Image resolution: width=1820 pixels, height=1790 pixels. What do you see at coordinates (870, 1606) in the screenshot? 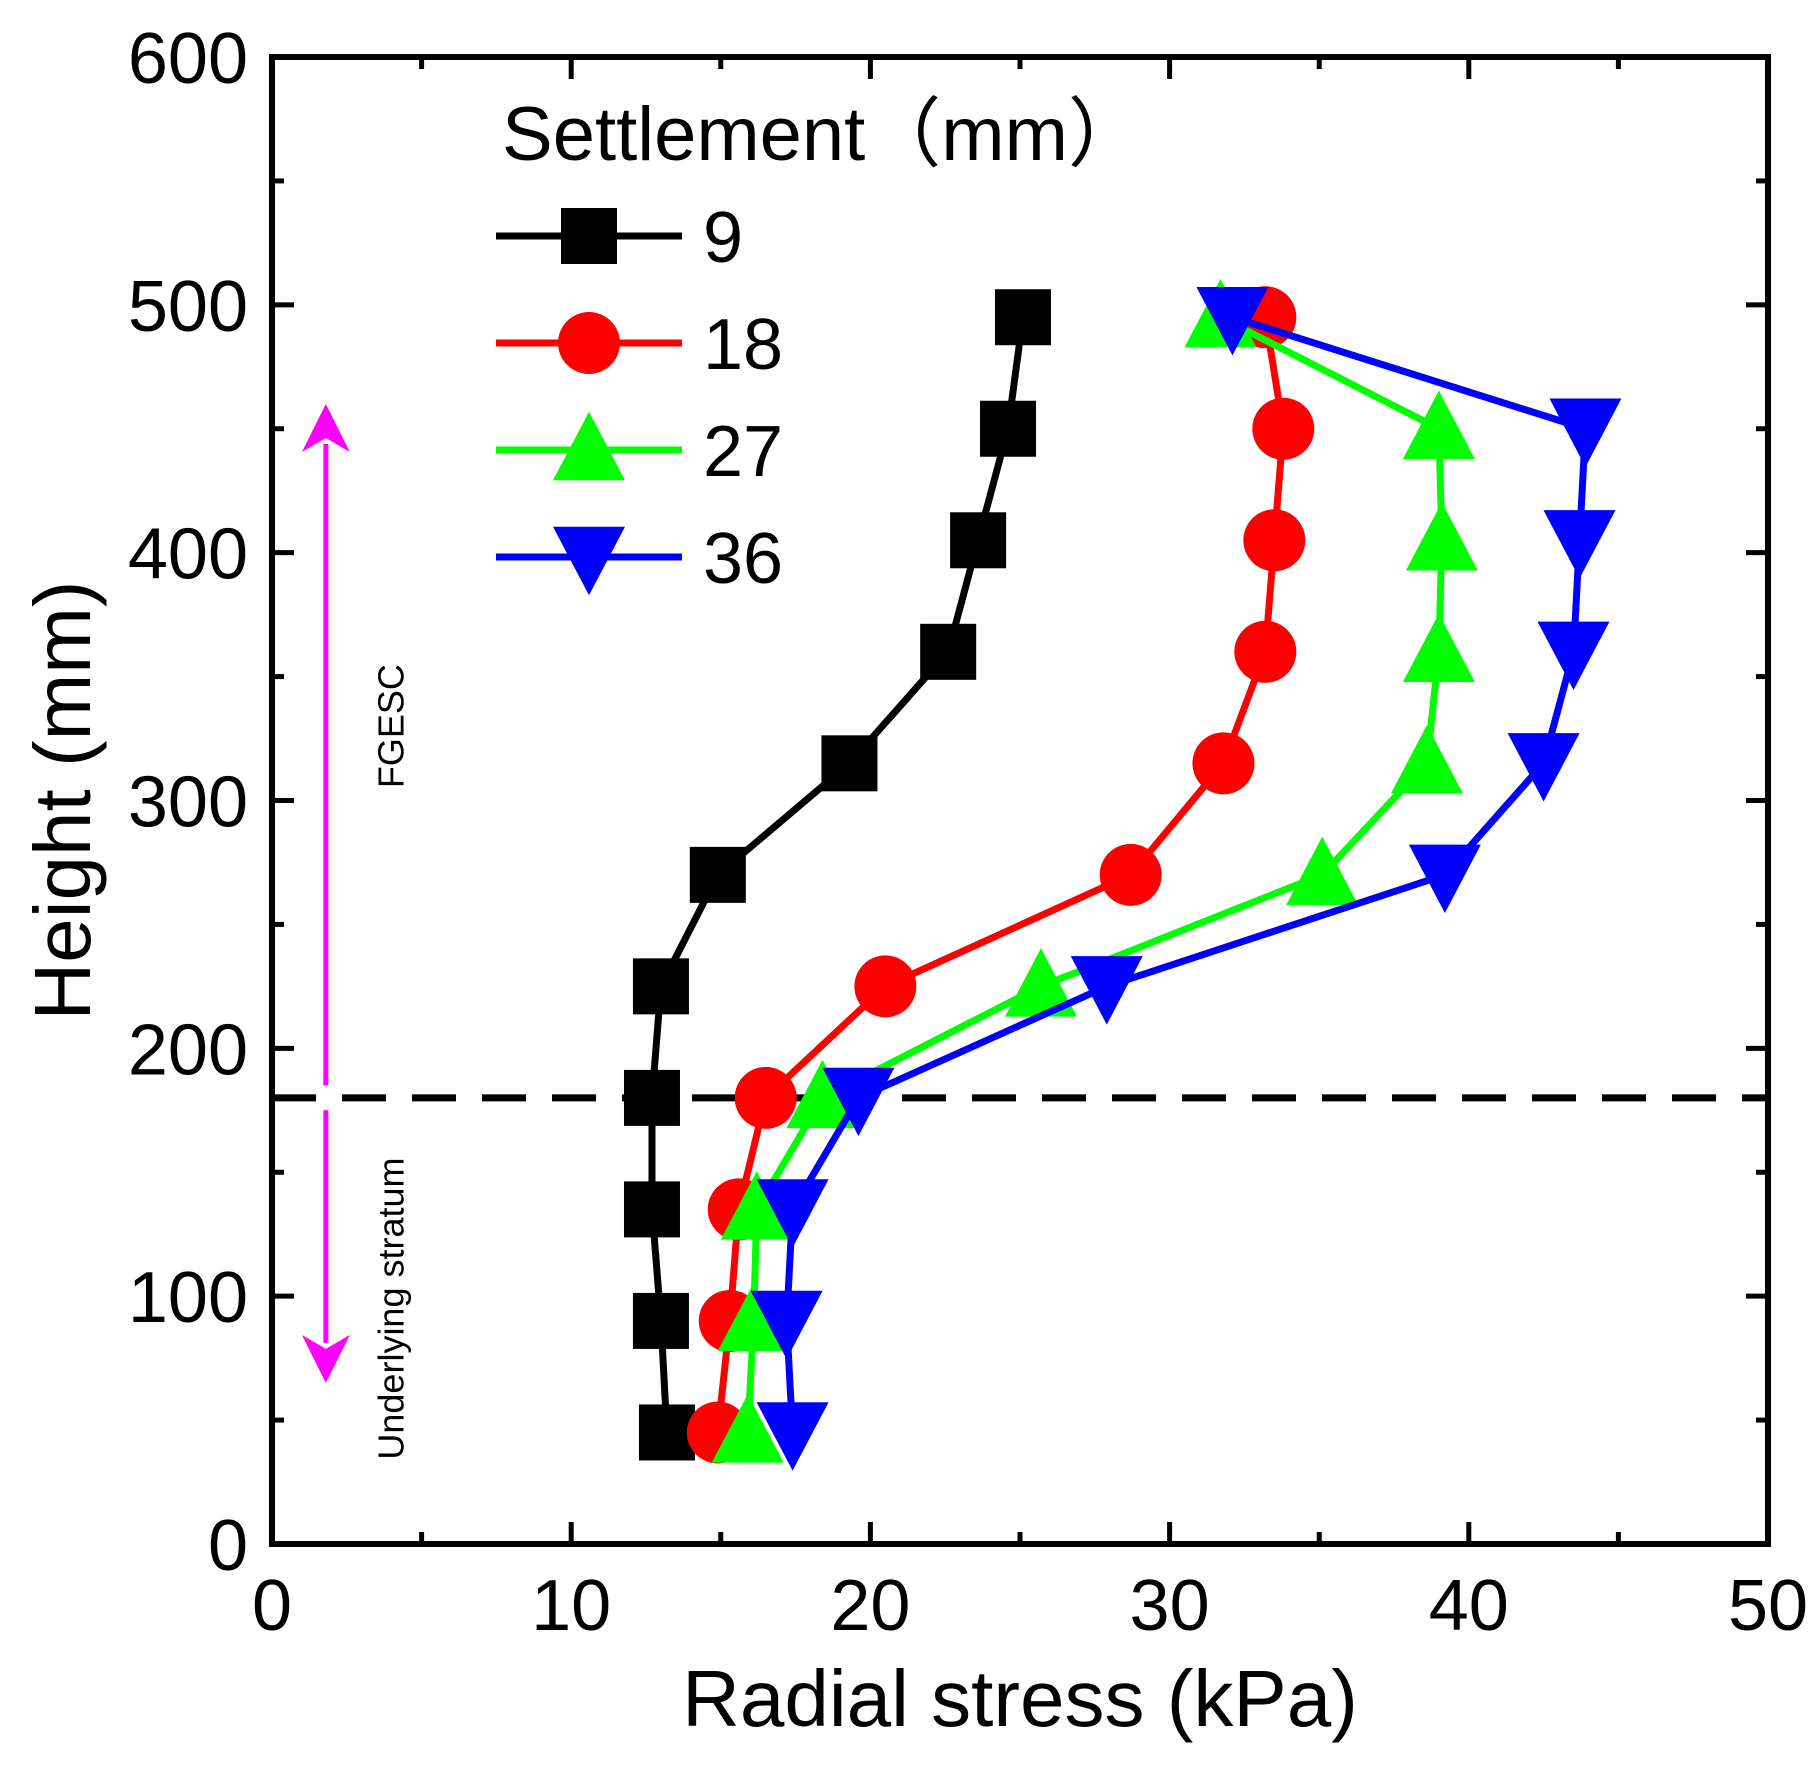
I see `x-tick-label: 20` at bounding box center [870, 1606].